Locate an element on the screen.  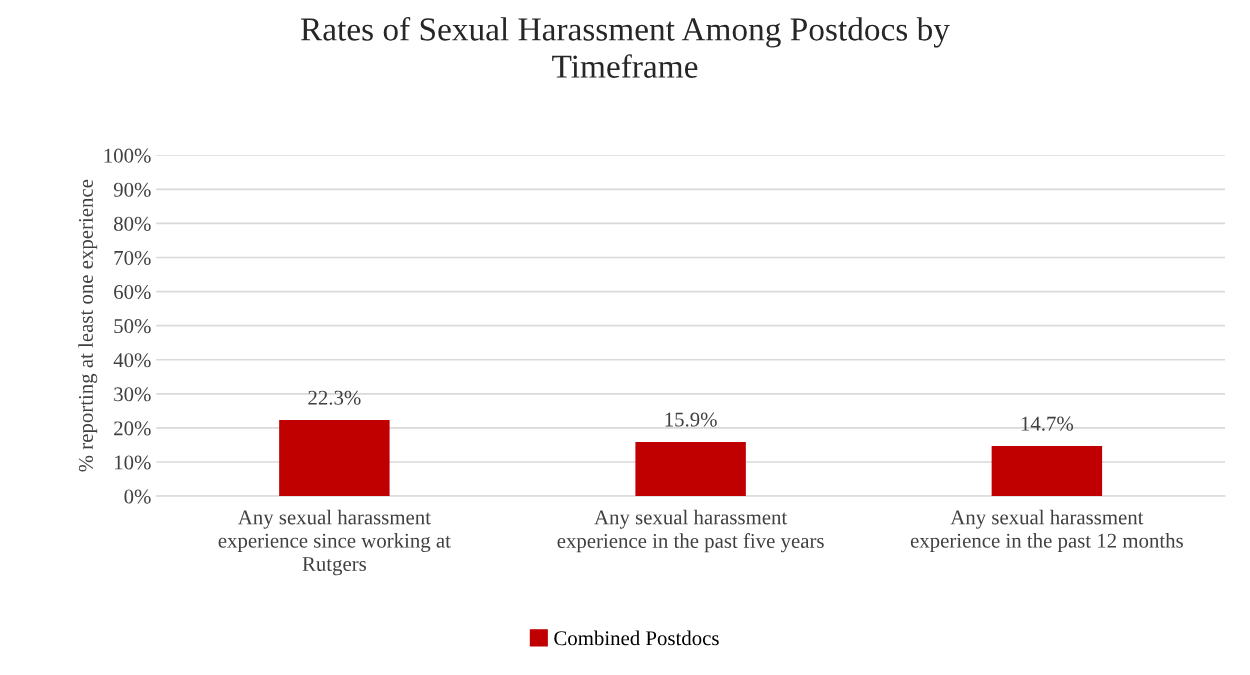
legend-label: Combined Postdocs is located at coordinates (636, 638).